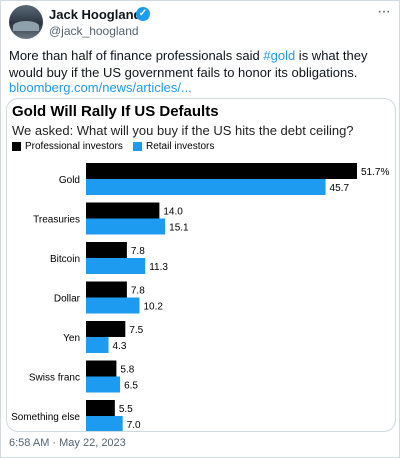 The width and height of the screenshot is (400, 458). I want to click on legend-item-retail: Retail investors, so click(173, 146).